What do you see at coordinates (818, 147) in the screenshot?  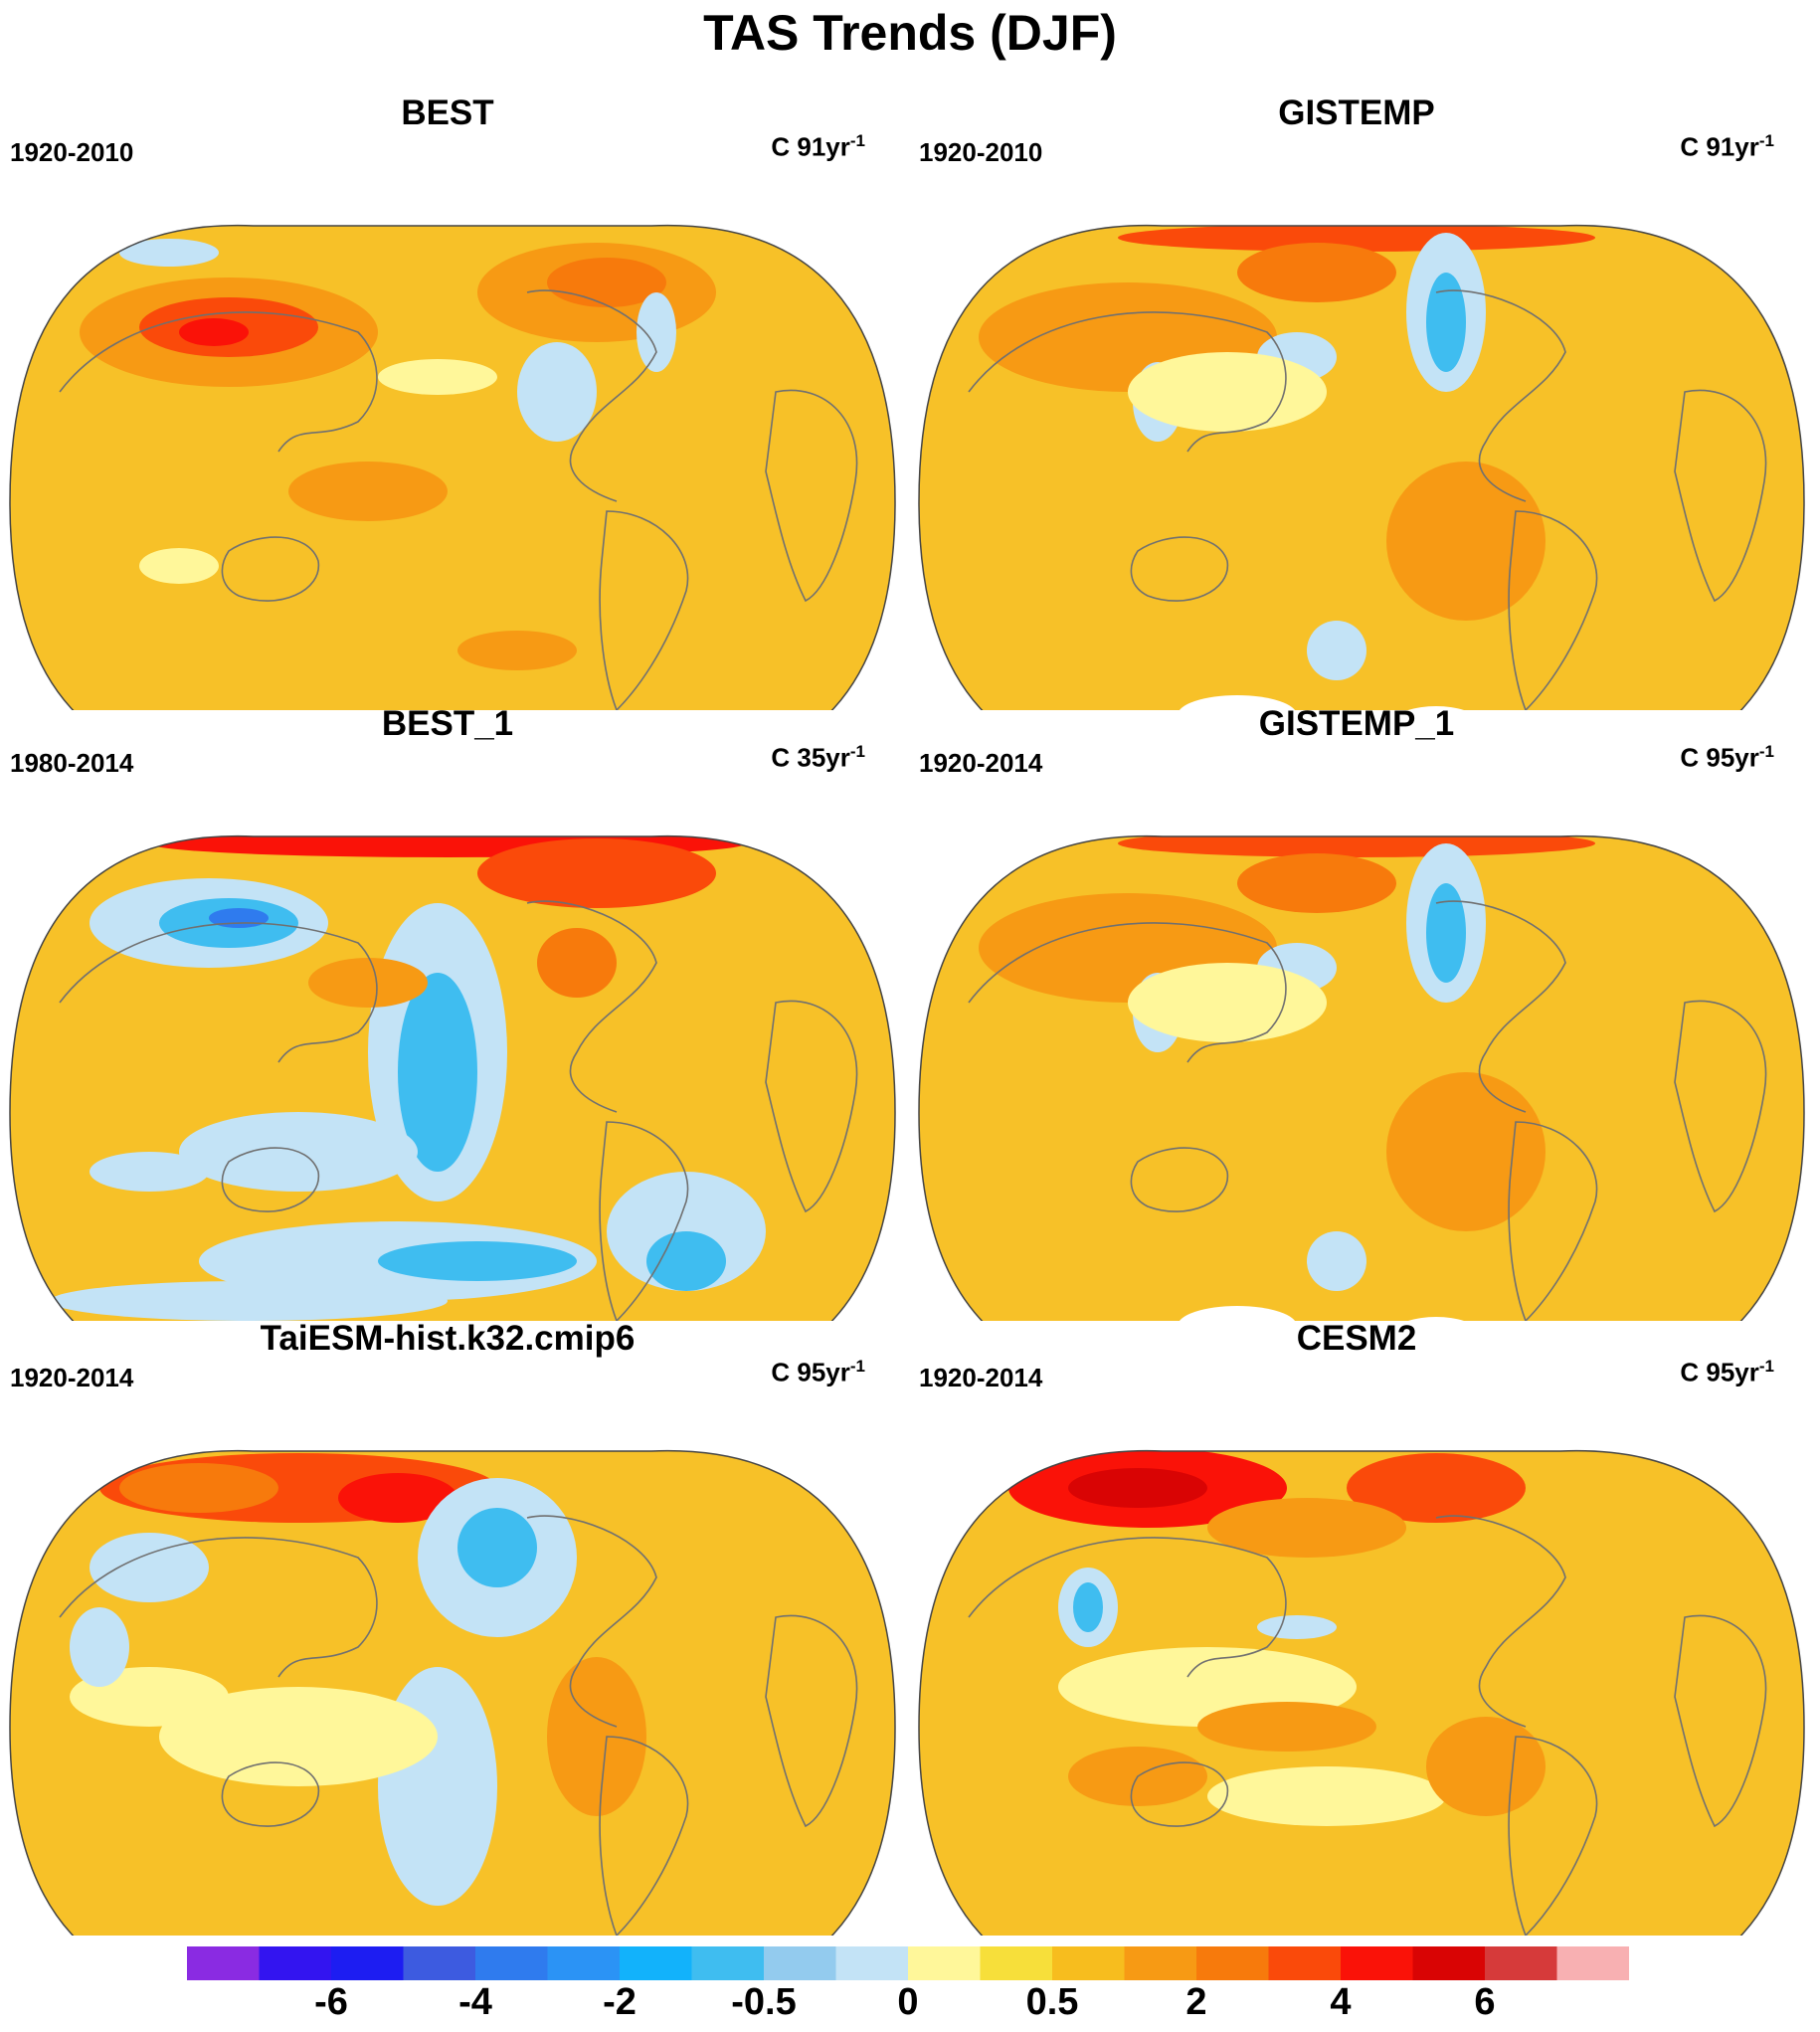 I see `units-label: C 91yr-1` at bounding box center [818, 147].